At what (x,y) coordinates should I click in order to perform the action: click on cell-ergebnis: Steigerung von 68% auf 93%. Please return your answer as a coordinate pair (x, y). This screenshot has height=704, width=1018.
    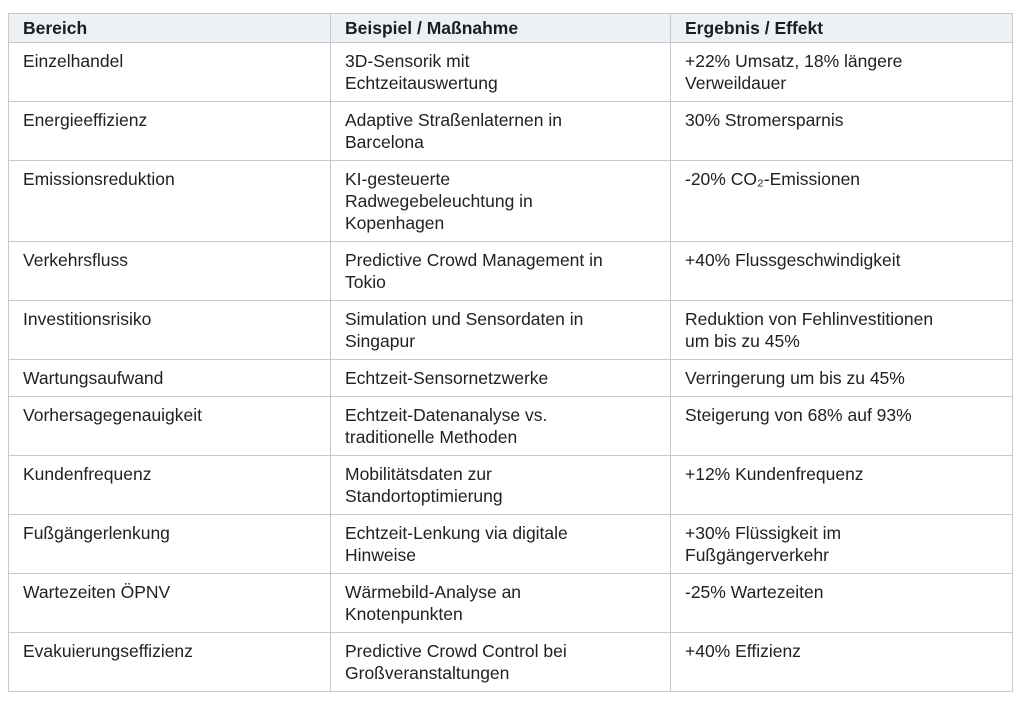
    Looking at the image, I should click on (841, 426).